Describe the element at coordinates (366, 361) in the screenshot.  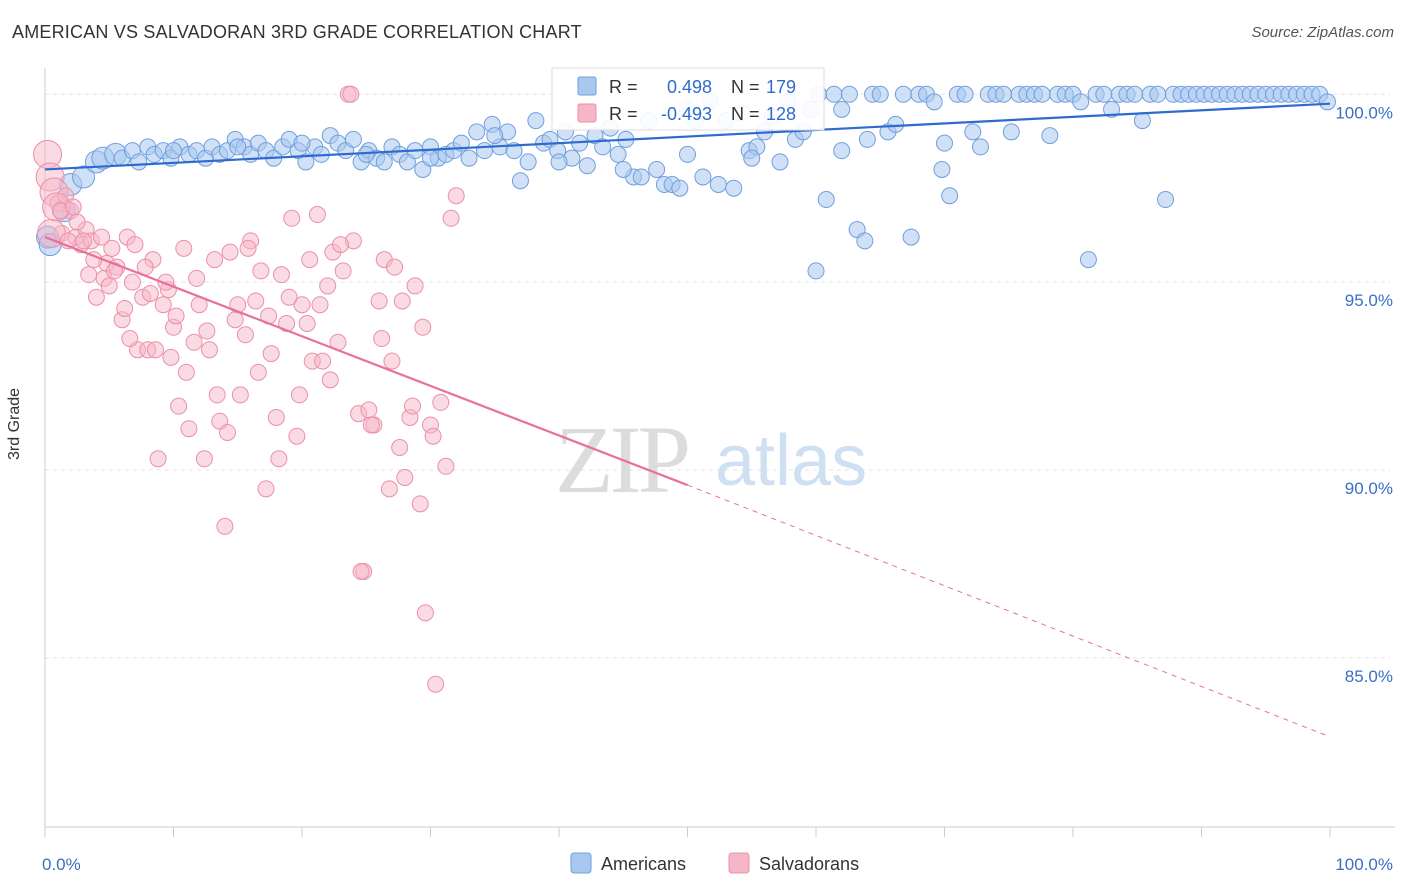
I see `salvadorans-trend-line` at that location.